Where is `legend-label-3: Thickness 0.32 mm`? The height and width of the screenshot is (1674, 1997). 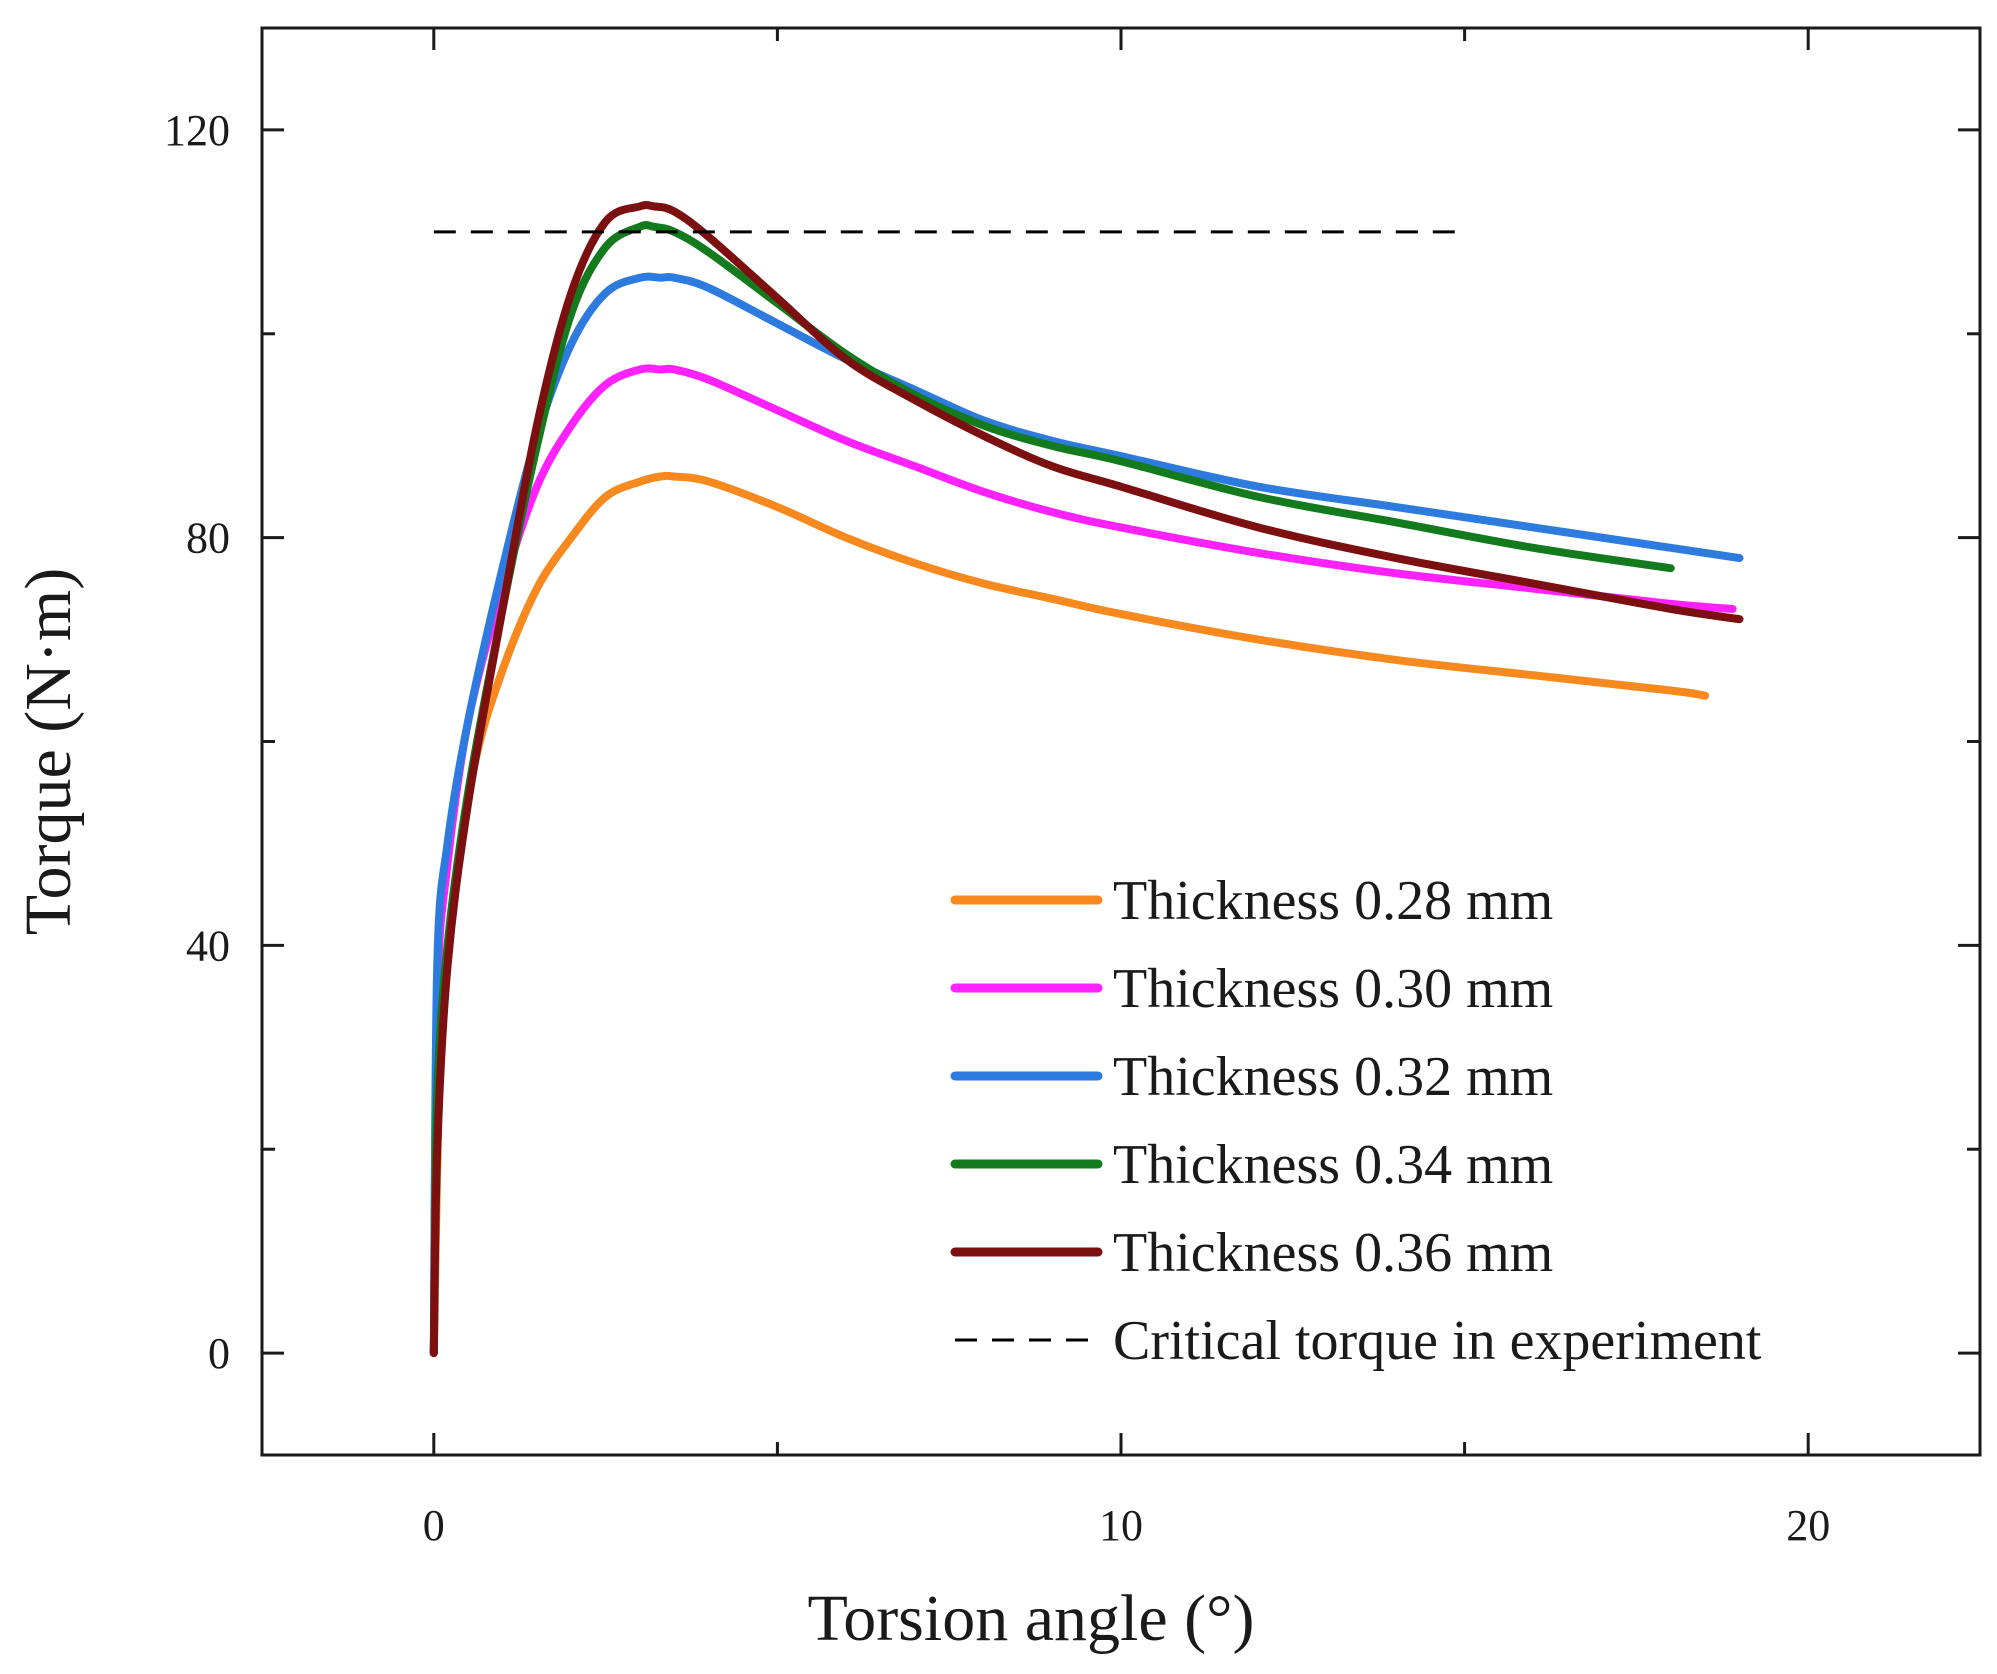
legend-label-3: Thickness 0.32 mm is located at coordinates (1333, 1077).